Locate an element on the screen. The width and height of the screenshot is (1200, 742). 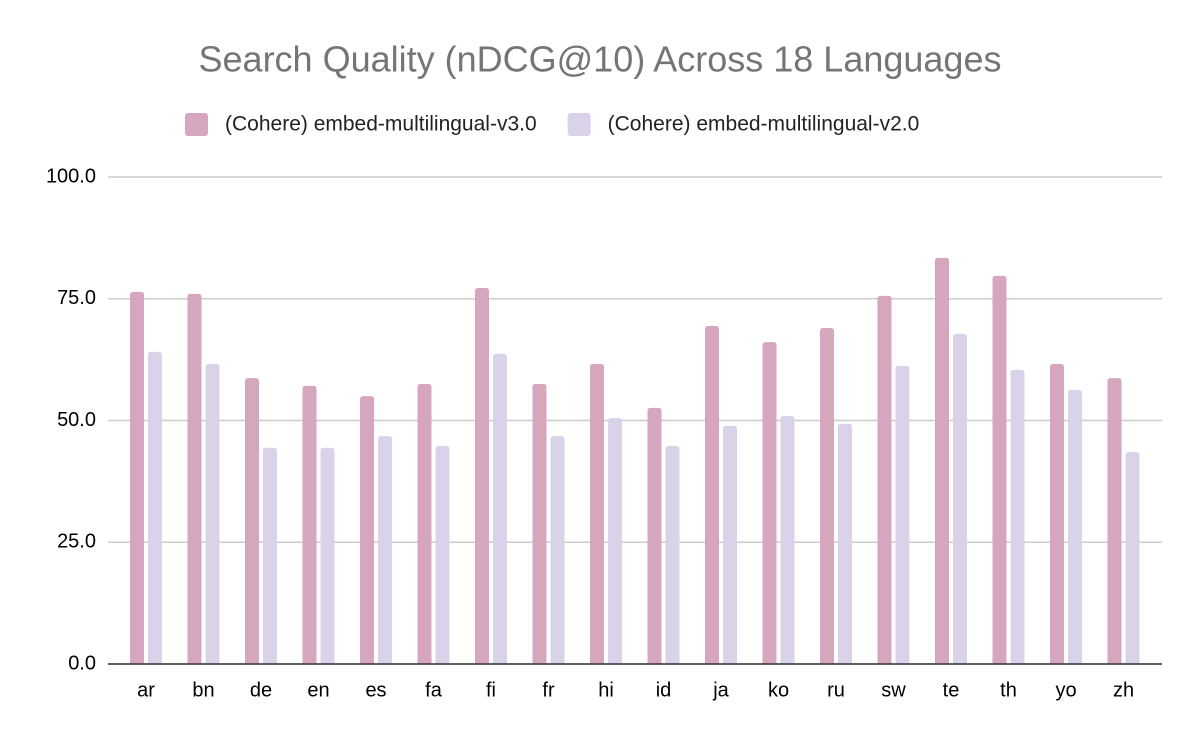
x-tick-label: th is located at coordinates (1008, 690).